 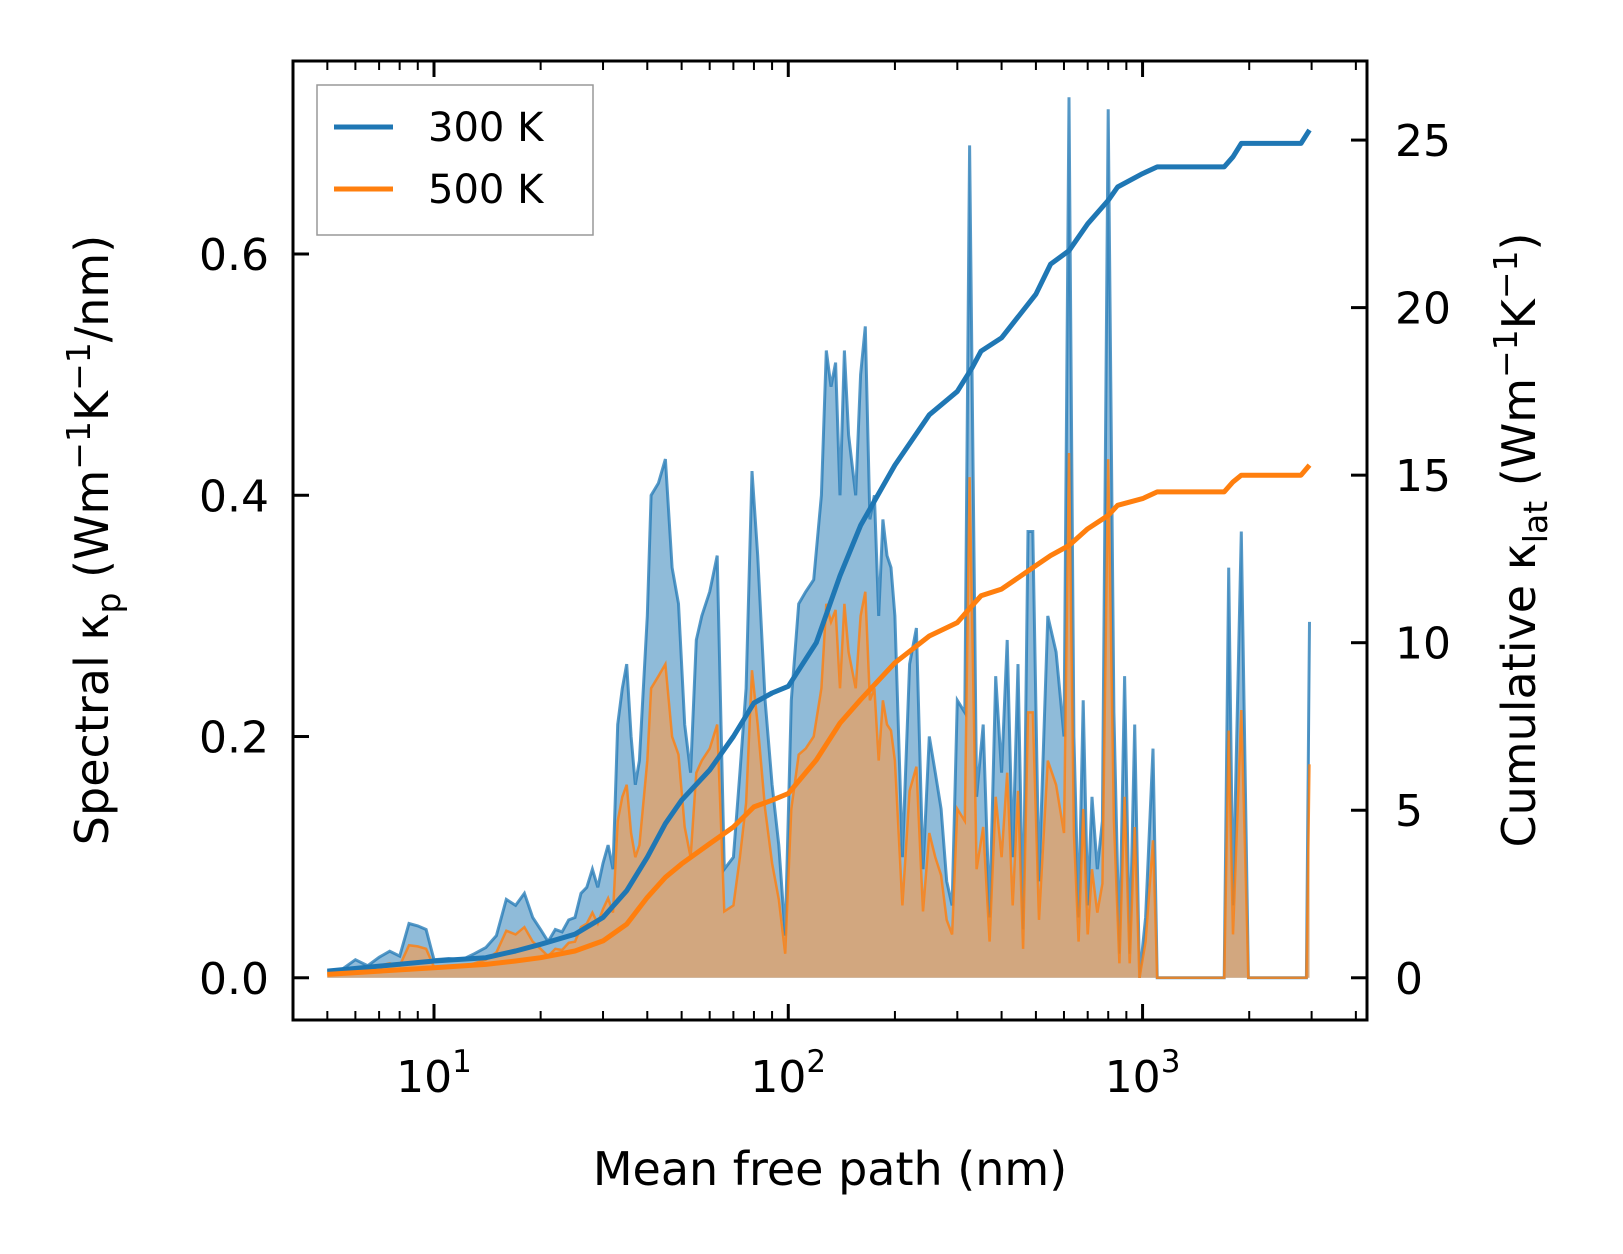 I want to click on y-right-axis-label-prefix: Cumulative κ, so click(x=1519, y=695).